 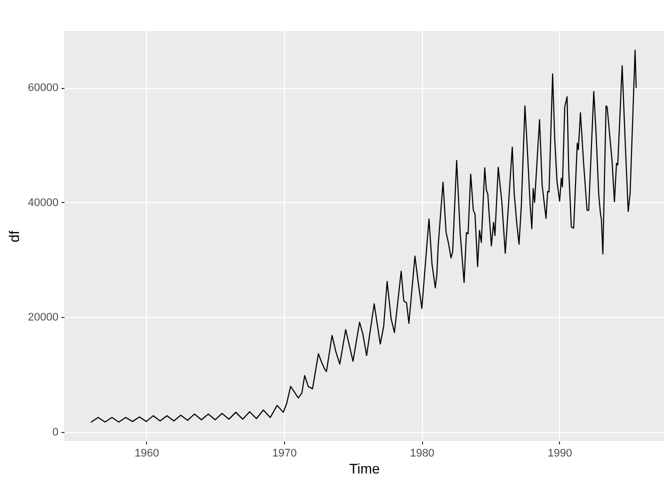 What do you see at coordinates (55, 432) in the screenshot?
I see `y-tick-label: 0` at bounding box center [55, 432].